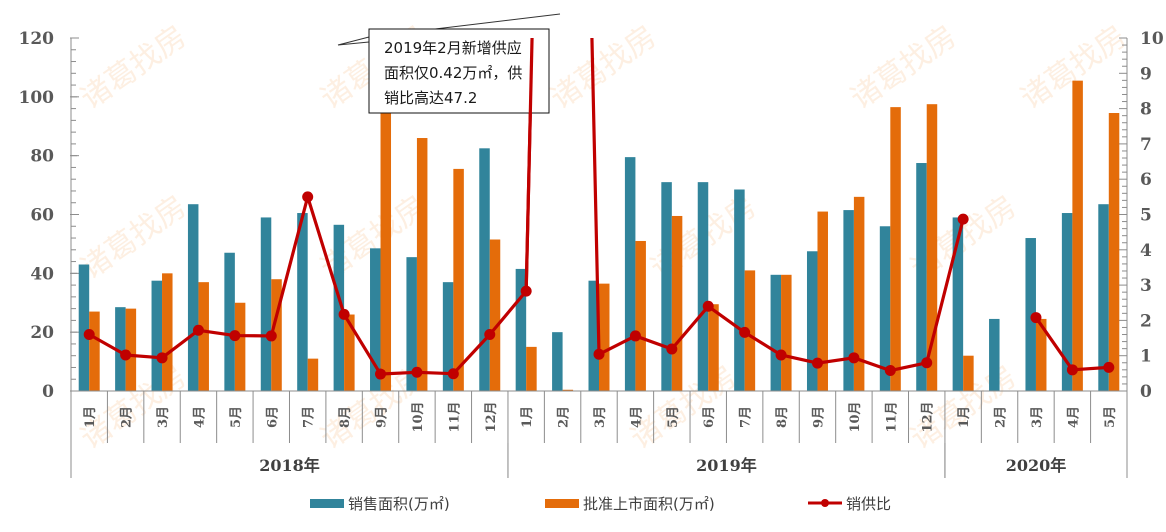 This screenshot has height=532, width=1166. Describe the element at coordinates (42, 333) in the screenshot. I see `left-axis-tick-label: 20` at that location.